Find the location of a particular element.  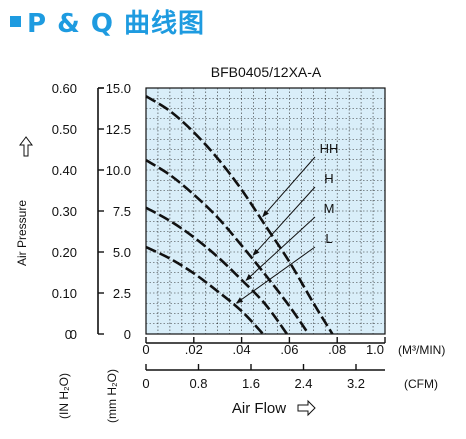

curve-m is located at coordinates (217, 270).